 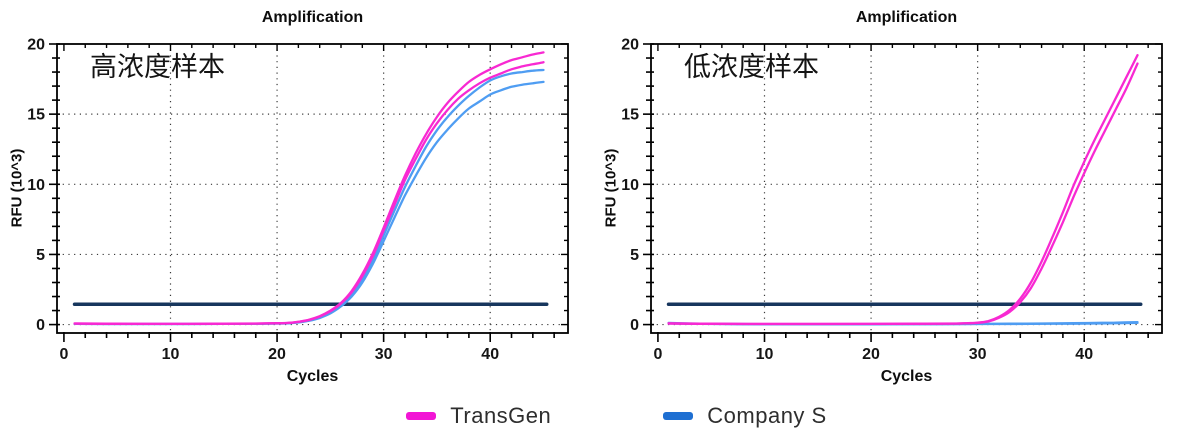 I want to click on legend-label-transgen: TransGen, so click(x=501, y=415).